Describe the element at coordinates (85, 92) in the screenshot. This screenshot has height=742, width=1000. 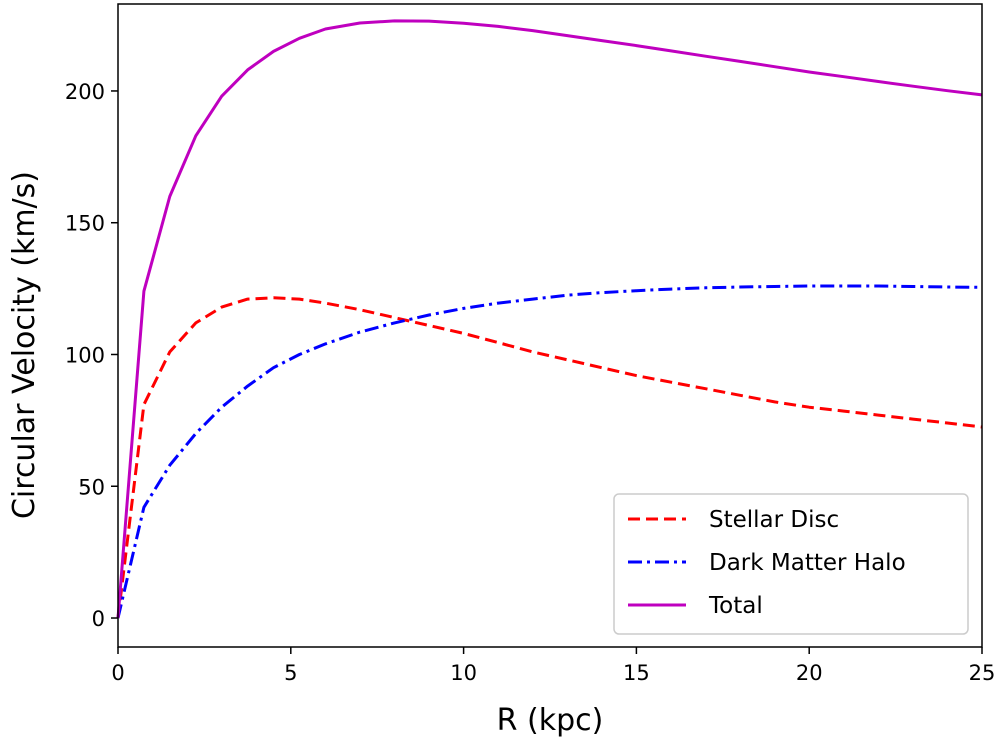
I see `y-tick-label: 200` at that location.